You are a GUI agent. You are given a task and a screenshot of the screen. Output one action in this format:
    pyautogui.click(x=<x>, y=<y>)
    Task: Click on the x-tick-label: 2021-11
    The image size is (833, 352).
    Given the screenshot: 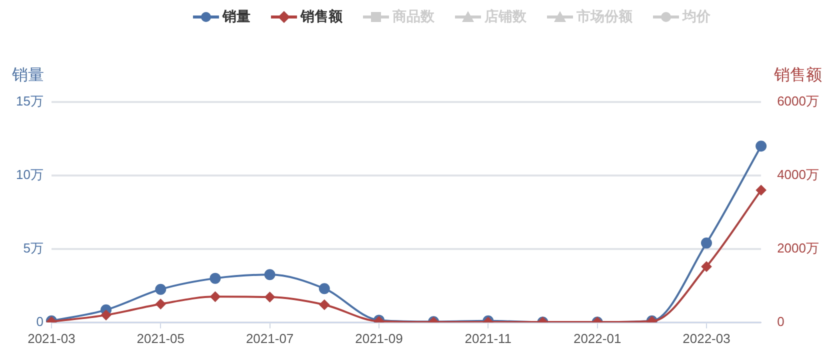 What is the action you would take?
    pyautogui.click(x=488, y=338)
    